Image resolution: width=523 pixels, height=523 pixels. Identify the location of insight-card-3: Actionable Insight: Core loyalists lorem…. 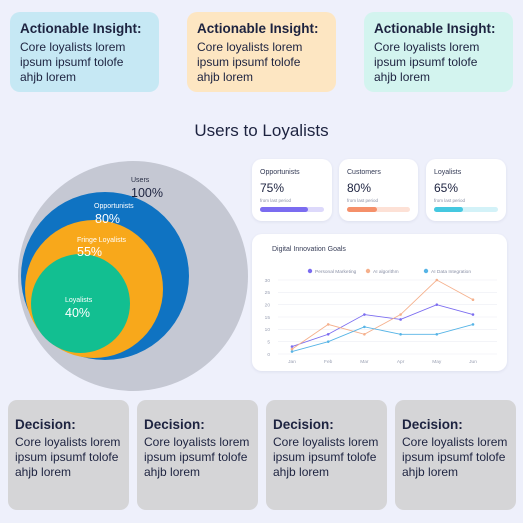
(438, 52).